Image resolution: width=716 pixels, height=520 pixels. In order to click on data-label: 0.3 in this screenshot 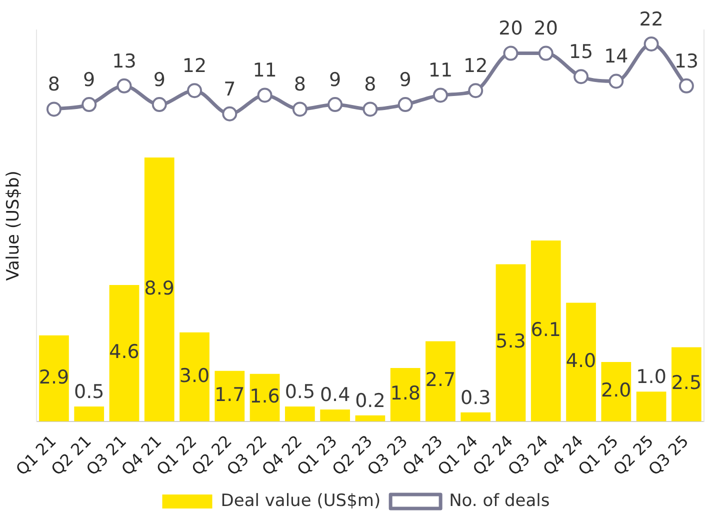, I will do `click(475, 397)`.